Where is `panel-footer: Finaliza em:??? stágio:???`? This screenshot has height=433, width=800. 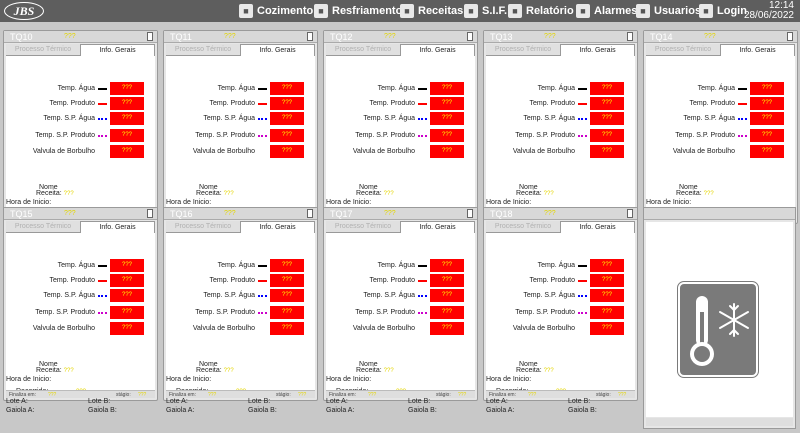 panel-footer: Finaliza em:??? stágio:??? is located at coordinates (560, 394).